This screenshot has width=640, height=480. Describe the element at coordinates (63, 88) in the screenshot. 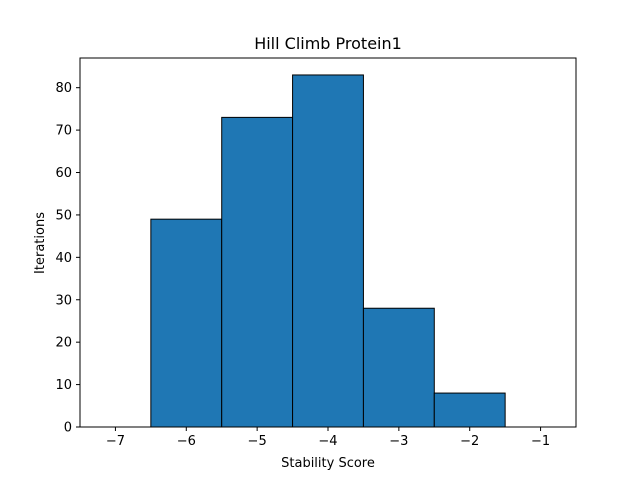

I see `y-tick-label: 80` at that location.